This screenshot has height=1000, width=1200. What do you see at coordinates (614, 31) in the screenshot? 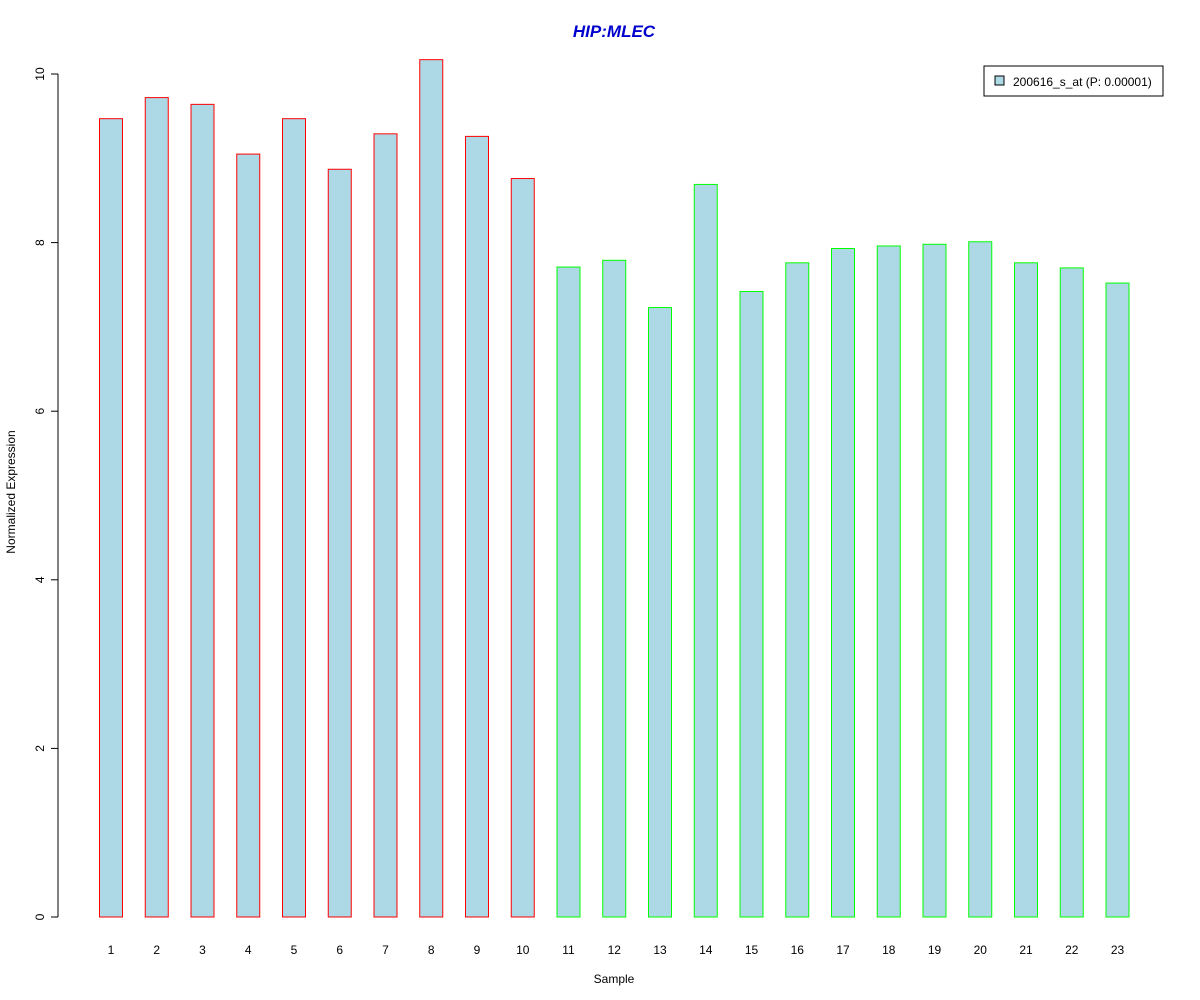
I see `chart-title: HIP:MLEC` at bounding box center [614, 31].